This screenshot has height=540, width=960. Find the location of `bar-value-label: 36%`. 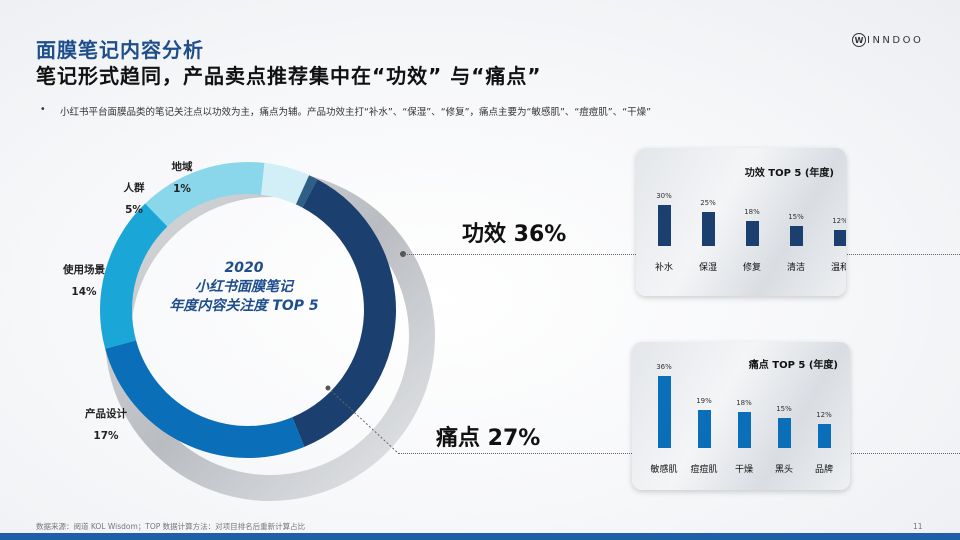

bar-value-label: 36% is located at coordinates (664, 367).